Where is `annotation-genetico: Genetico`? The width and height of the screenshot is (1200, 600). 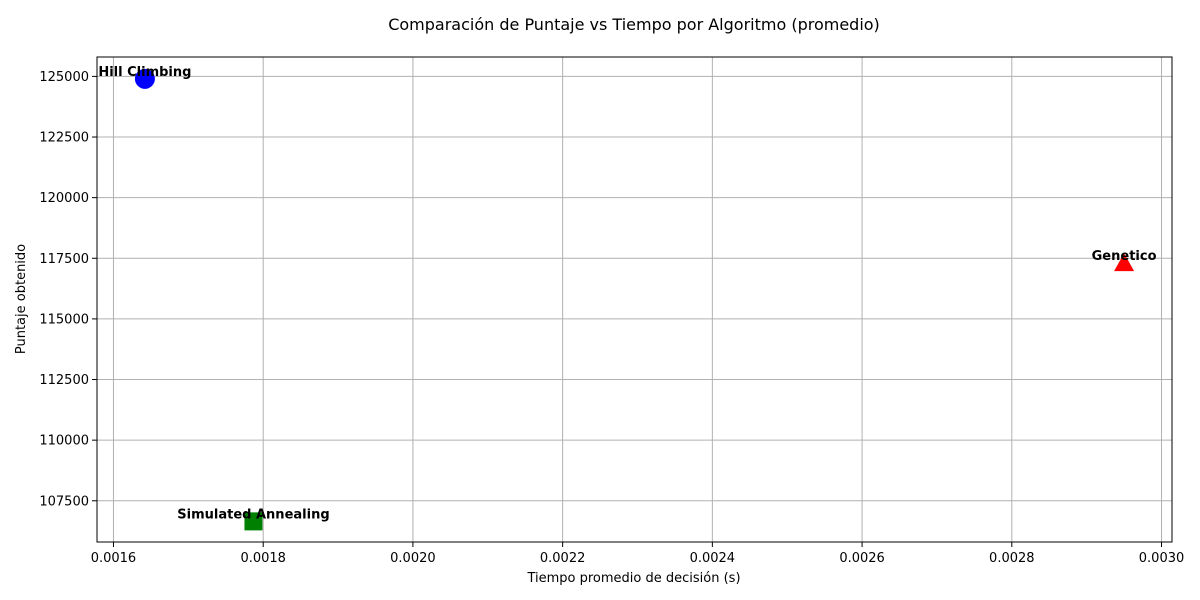 annotation-genetico: Genetico is located at coordinates (1124, 256).